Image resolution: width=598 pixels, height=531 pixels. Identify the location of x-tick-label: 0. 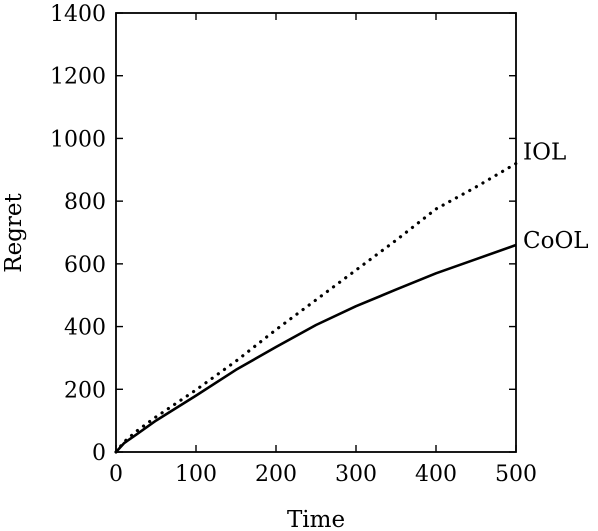
(116, 474).